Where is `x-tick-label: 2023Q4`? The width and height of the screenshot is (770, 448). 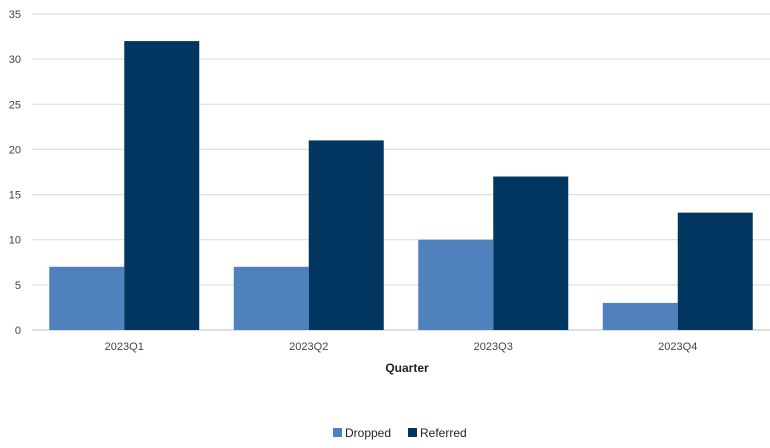 x-tick-label: 2023Q4 is located at coordinates (677, 347).